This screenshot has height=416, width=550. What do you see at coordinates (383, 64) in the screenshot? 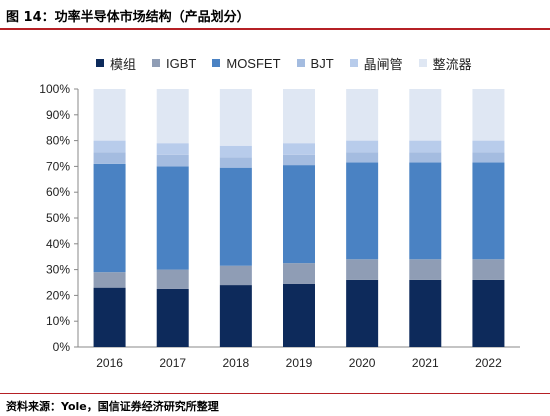
I see `legend-label: 晶闸管` at bounding box center [383, 64].